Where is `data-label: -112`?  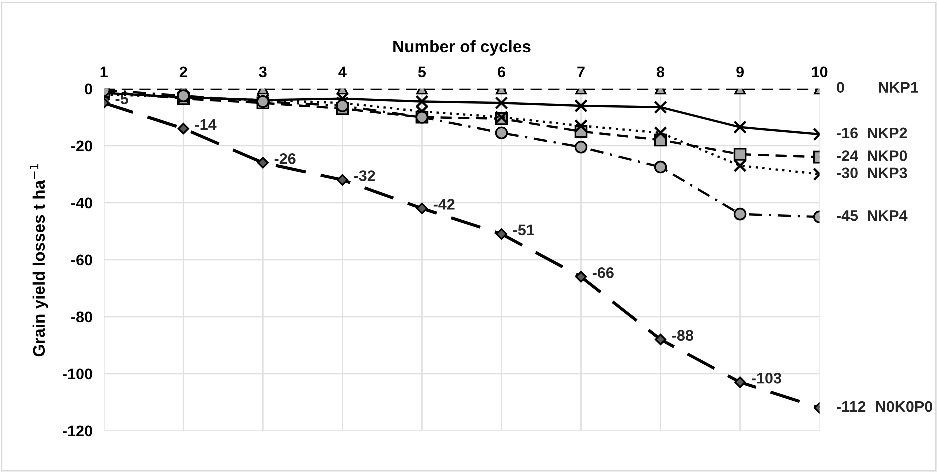 data-label: -112 is located at coordinates (851, 406).